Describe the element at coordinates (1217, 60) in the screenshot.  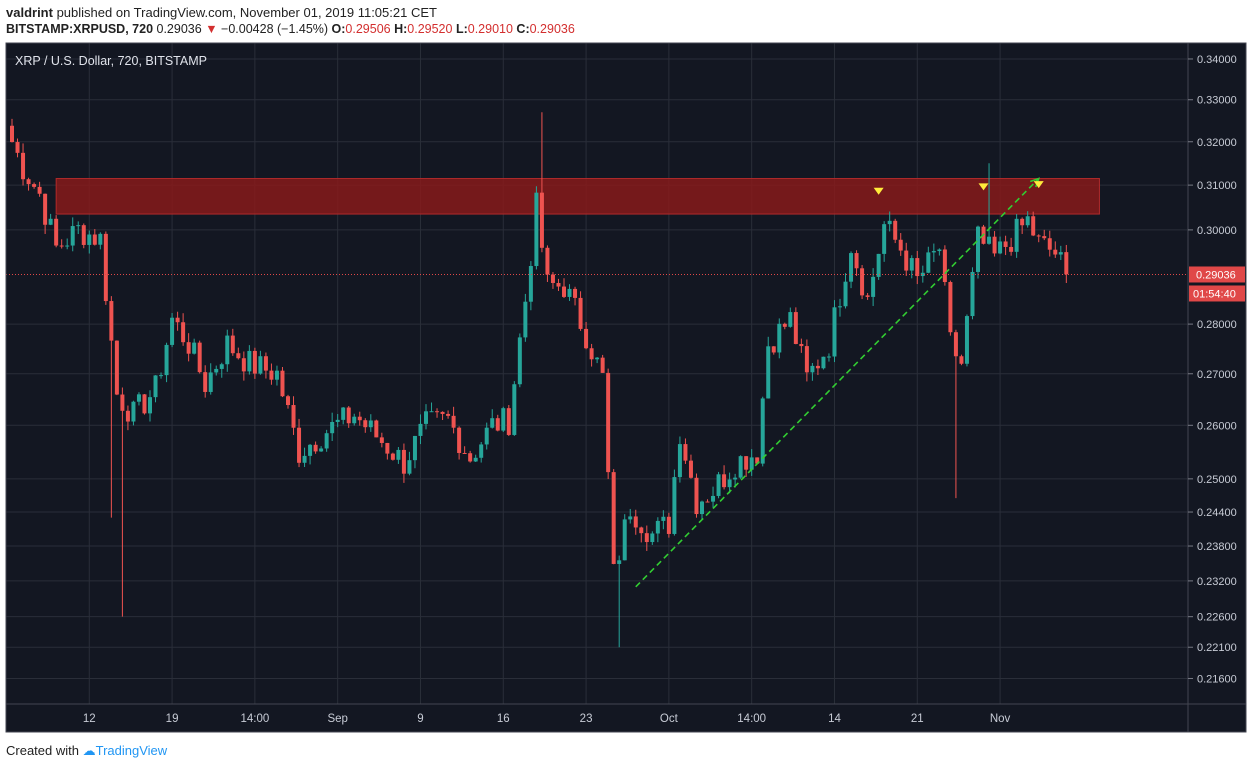
I see `y-tick-label: 0.34000` at that location.